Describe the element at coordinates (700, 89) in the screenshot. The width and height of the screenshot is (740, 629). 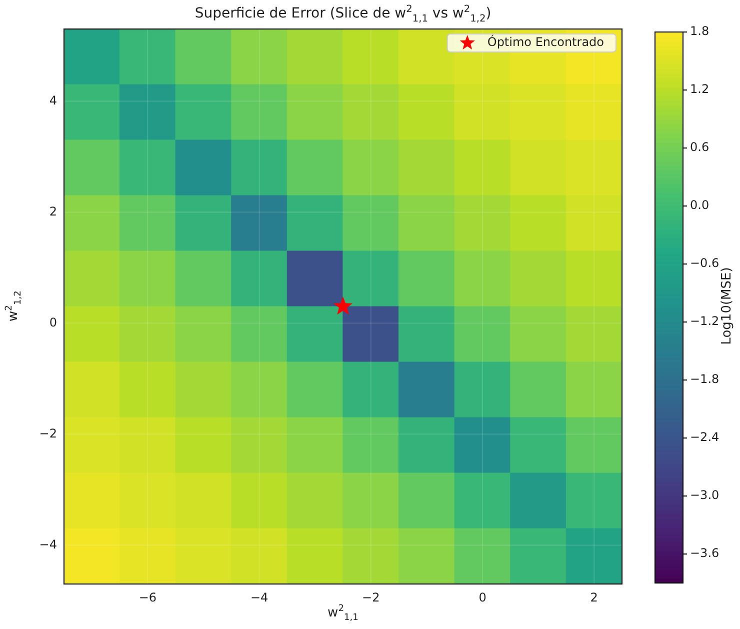
I see `color-bar-label: 1.2` at that location.